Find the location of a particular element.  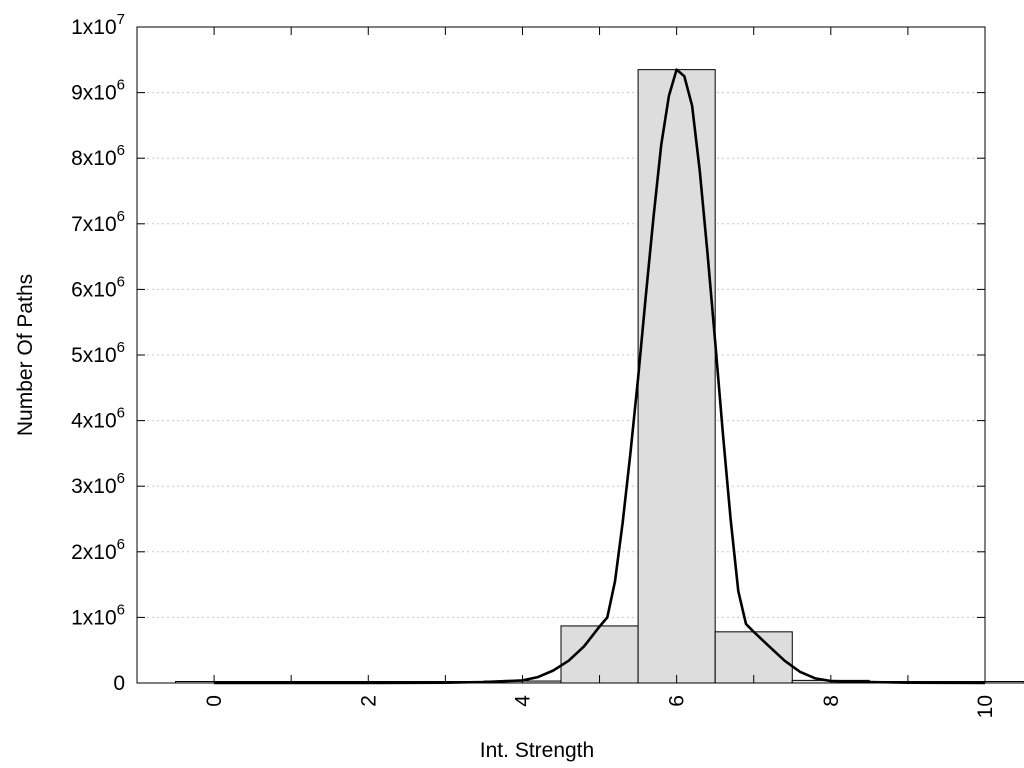

y-tick-label: 1x10⁷ is located at coordinates (98, 25).